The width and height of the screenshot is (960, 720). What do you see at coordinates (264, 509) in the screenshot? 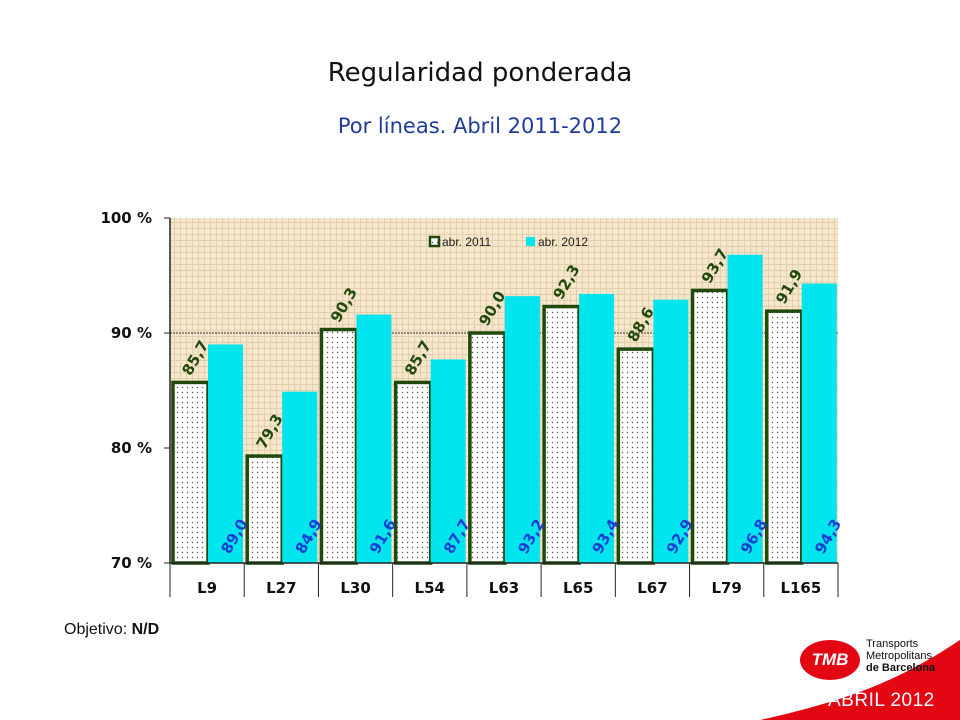
I see `bar-2011-L27` at bounding box center [264, 509].